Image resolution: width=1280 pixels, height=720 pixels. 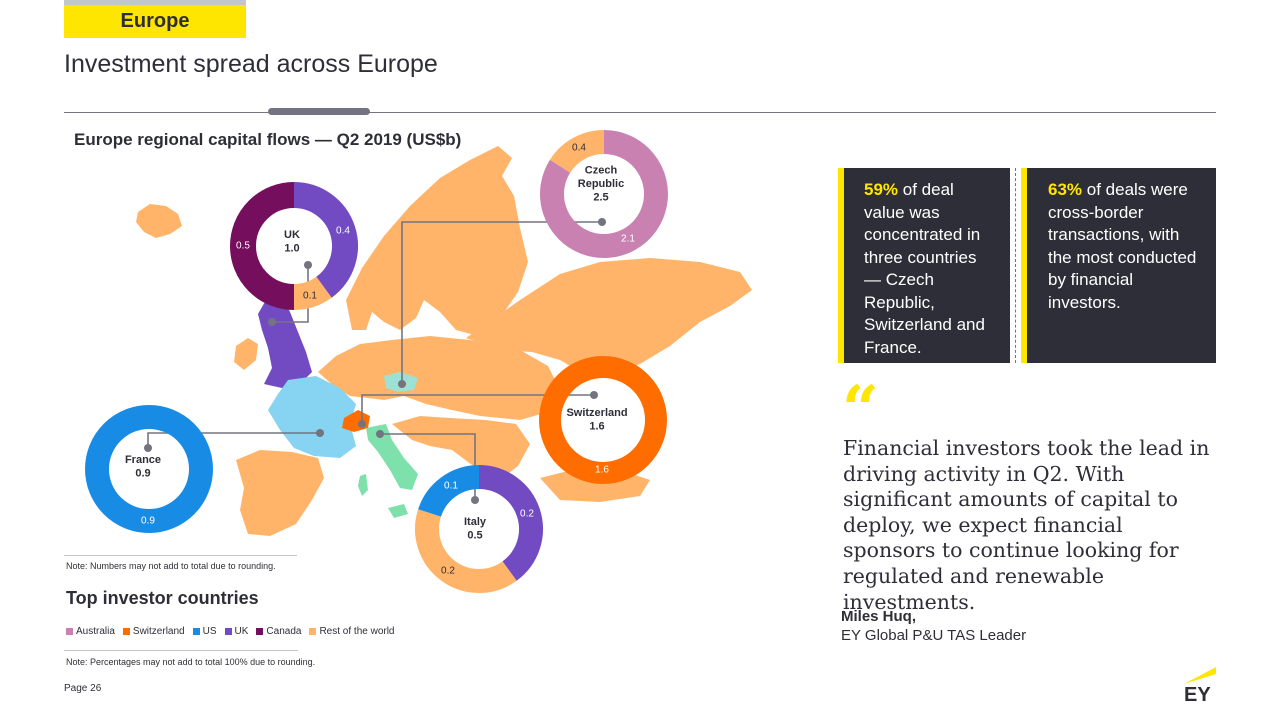 What do you see at coordinates (246, 354) in the screenshot?
I see `map-region-ireland` at bounding box center [246, 354].